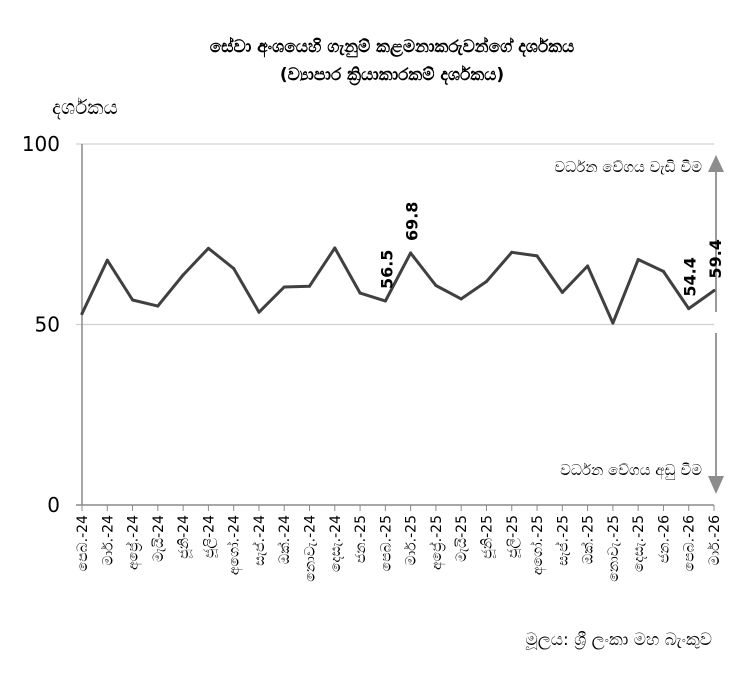 The height and width of the screenshot is (690, 750). What do you see at coordinates (235, 545) in the screenshot?
I see `x-tick-label: අගෝ.-24` at bounding box center [235, 545].